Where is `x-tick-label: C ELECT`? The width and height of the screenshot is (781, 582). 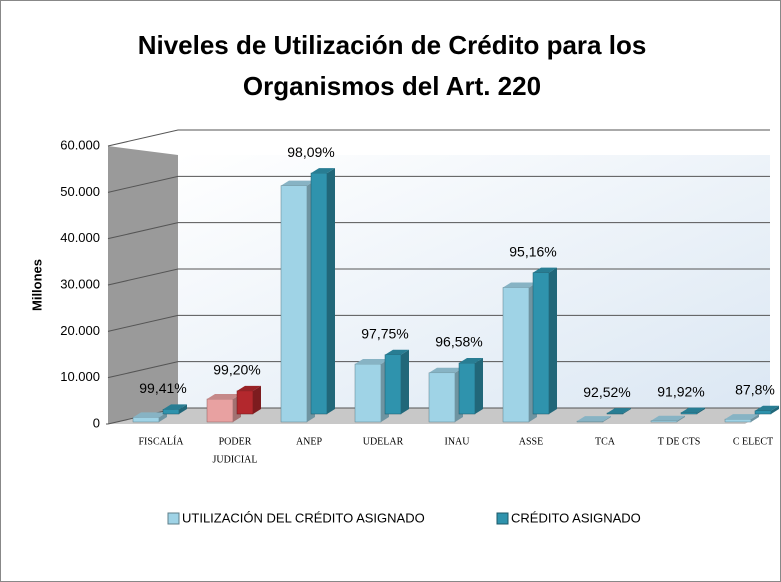
x-tick-label: C ELECT is located at coordinates (753, 441).